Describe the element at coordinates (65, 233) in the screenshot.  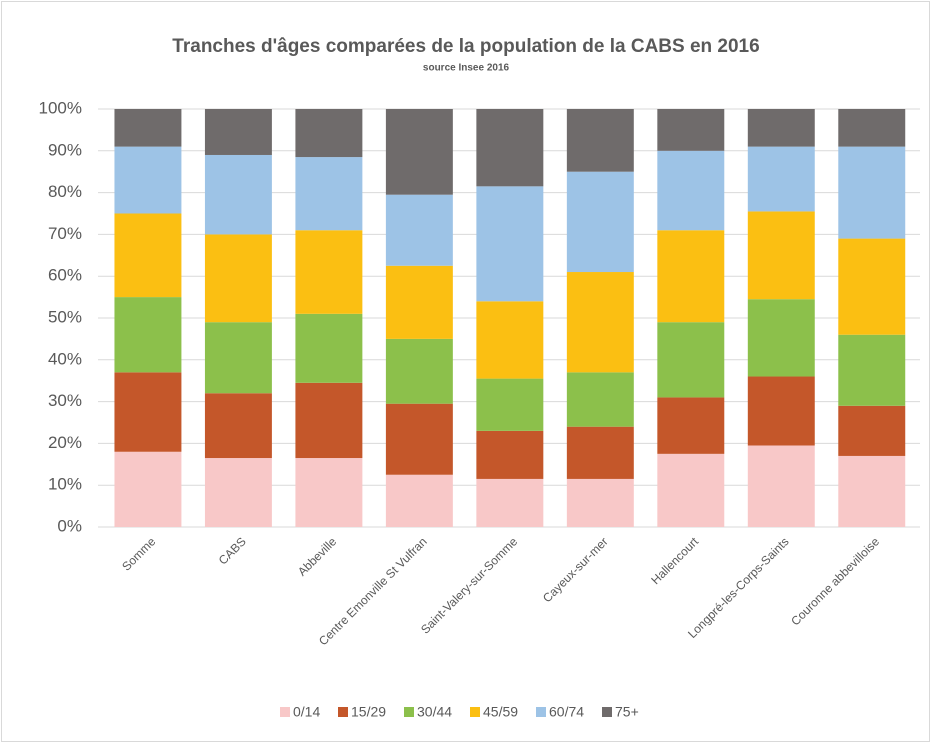
I see `y-tick-label: 70%` at that location.